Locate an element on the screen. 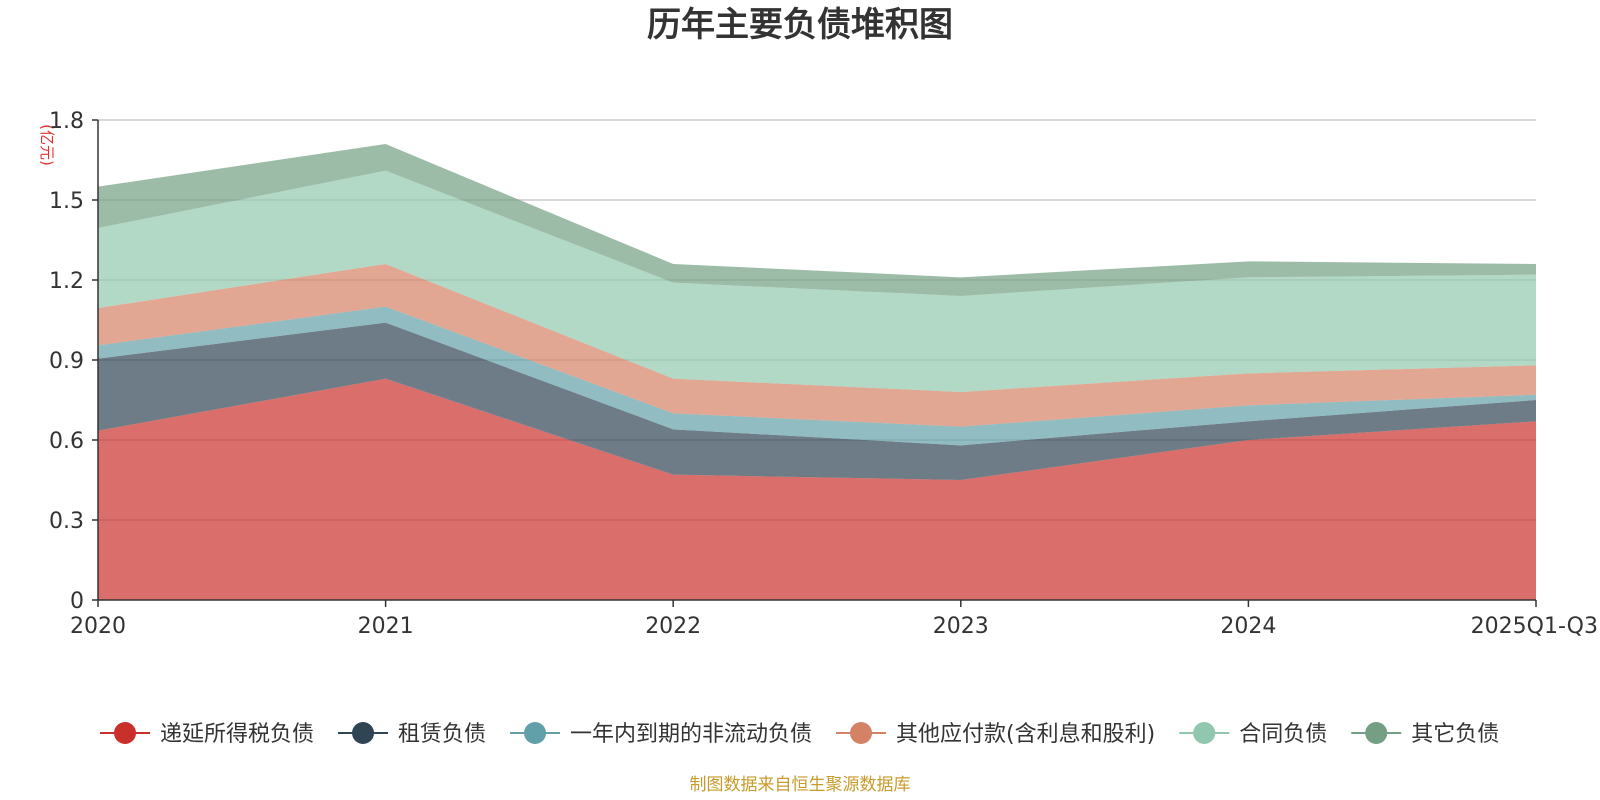  legend-label: 一年内到期的非流动负债 is located at coordinates (691, 734).